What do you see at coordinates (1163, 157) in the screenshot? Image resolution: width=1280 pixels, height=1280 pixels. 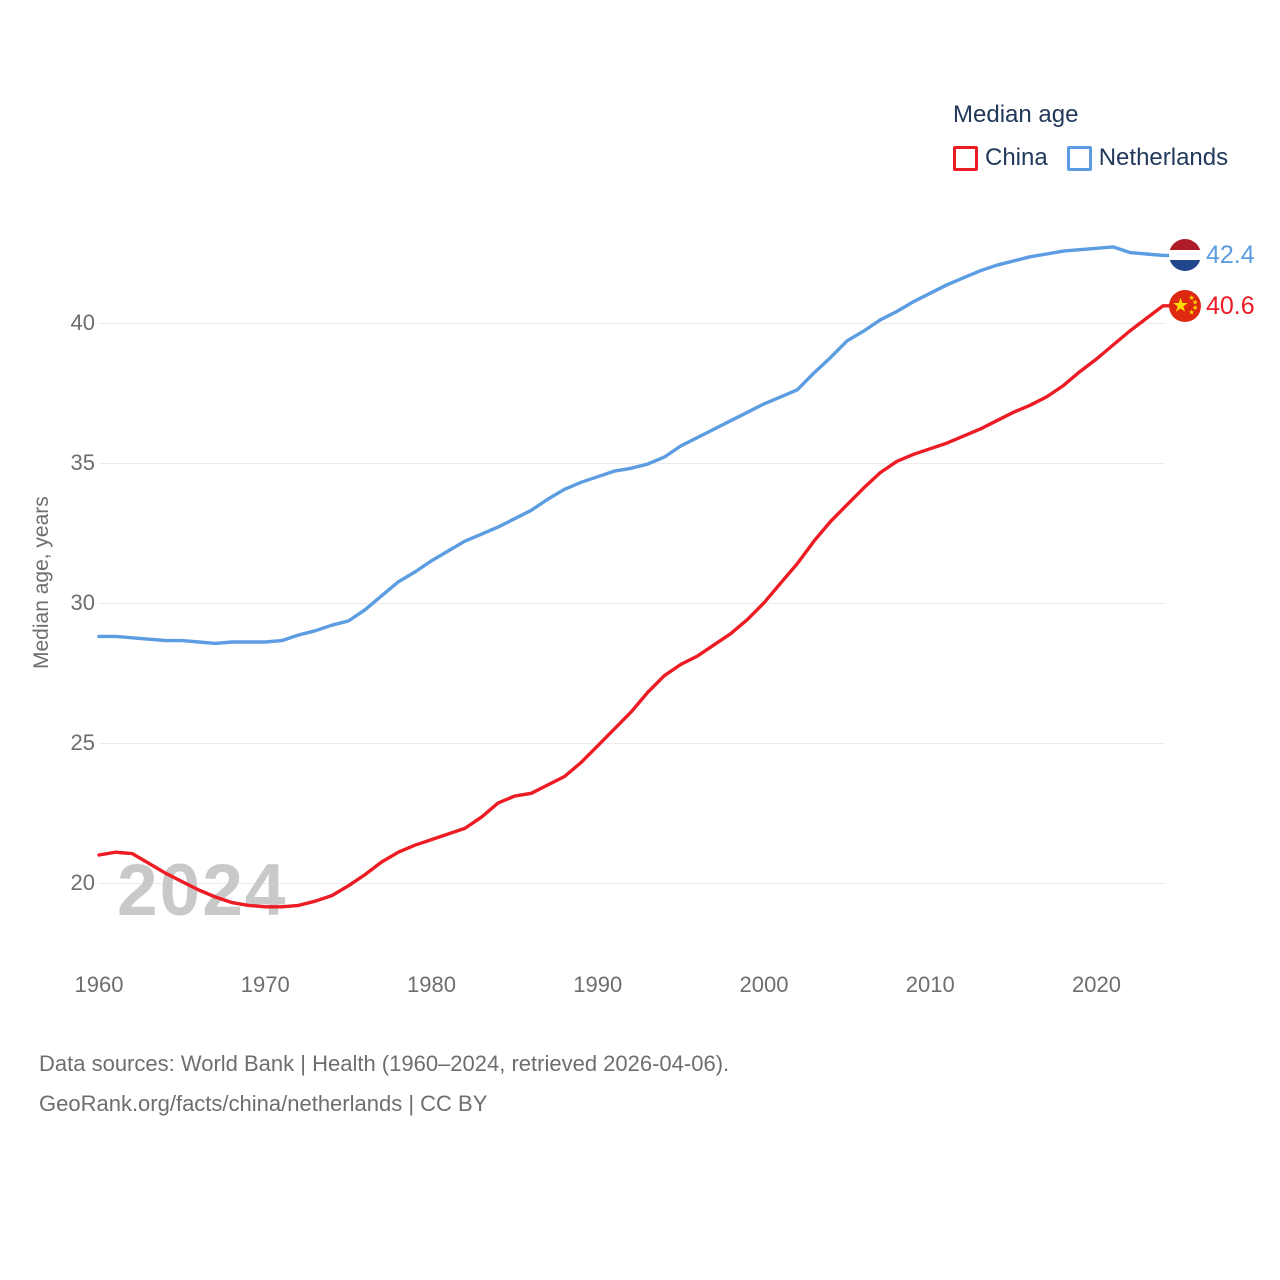 I see `legend-item-label: Netherlands` at bounding box center [1163, 157].